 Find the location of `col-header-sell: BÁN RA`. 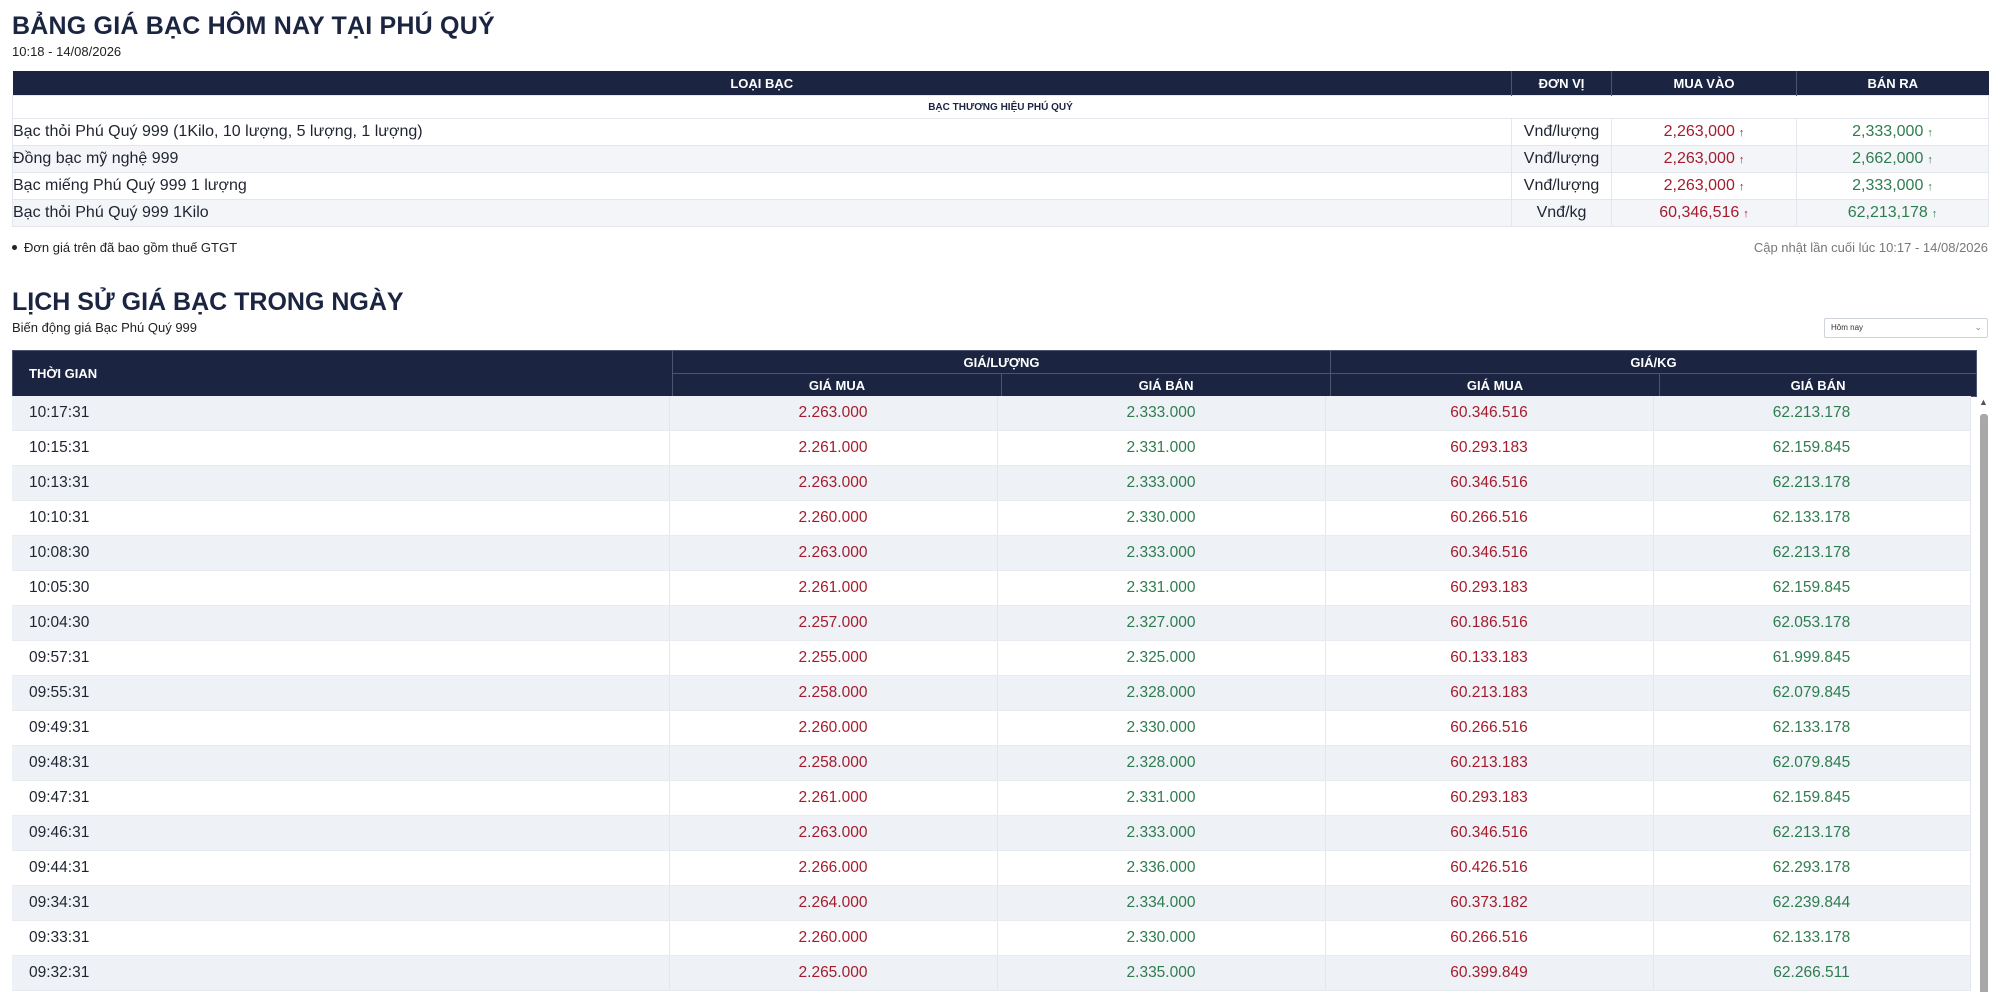

col-header-sell: BÁN RA is located at coordinates (1892, 83).